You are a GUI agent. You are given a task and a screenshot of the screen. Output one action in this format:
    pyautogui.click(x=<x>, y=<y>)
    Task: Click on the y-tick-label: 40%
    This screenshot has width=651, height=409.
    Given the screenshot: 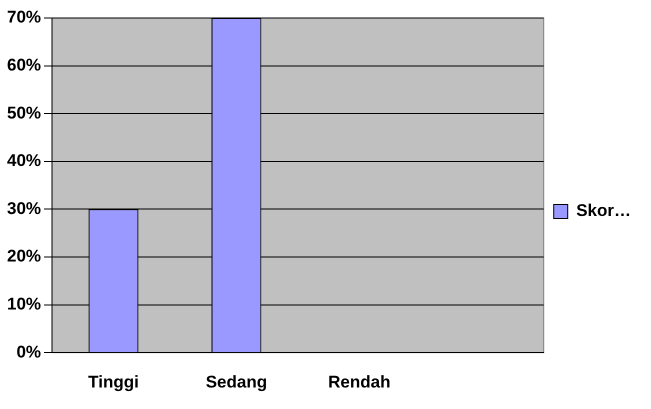 What is the action you would take?
    pyautogui.click(x=24, y=160)
    